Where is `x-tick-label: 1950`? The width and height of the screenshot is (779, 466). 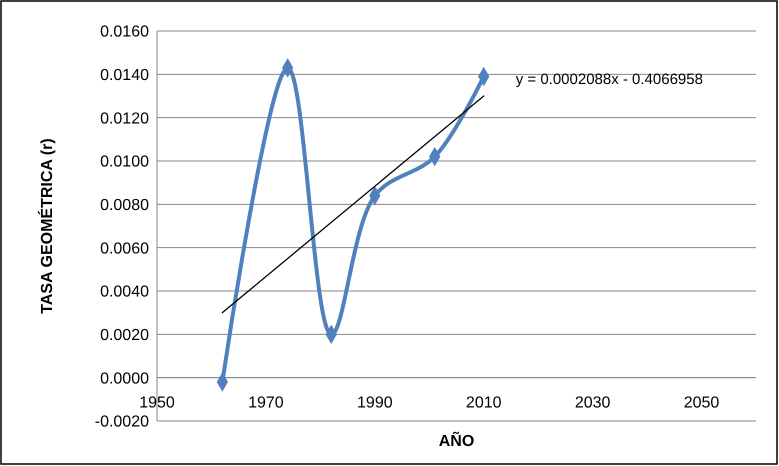 x-tick-label: 1950 is located at coordinates (157, 403).